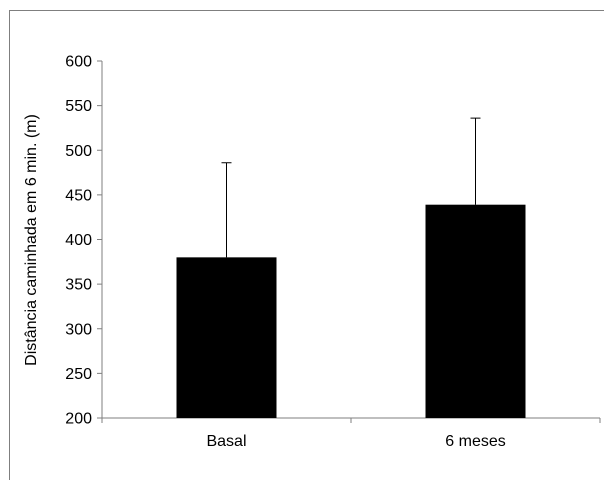 The image size is (604, 480). I want to click on x-category-label: 6 meses, so click(475, 441).